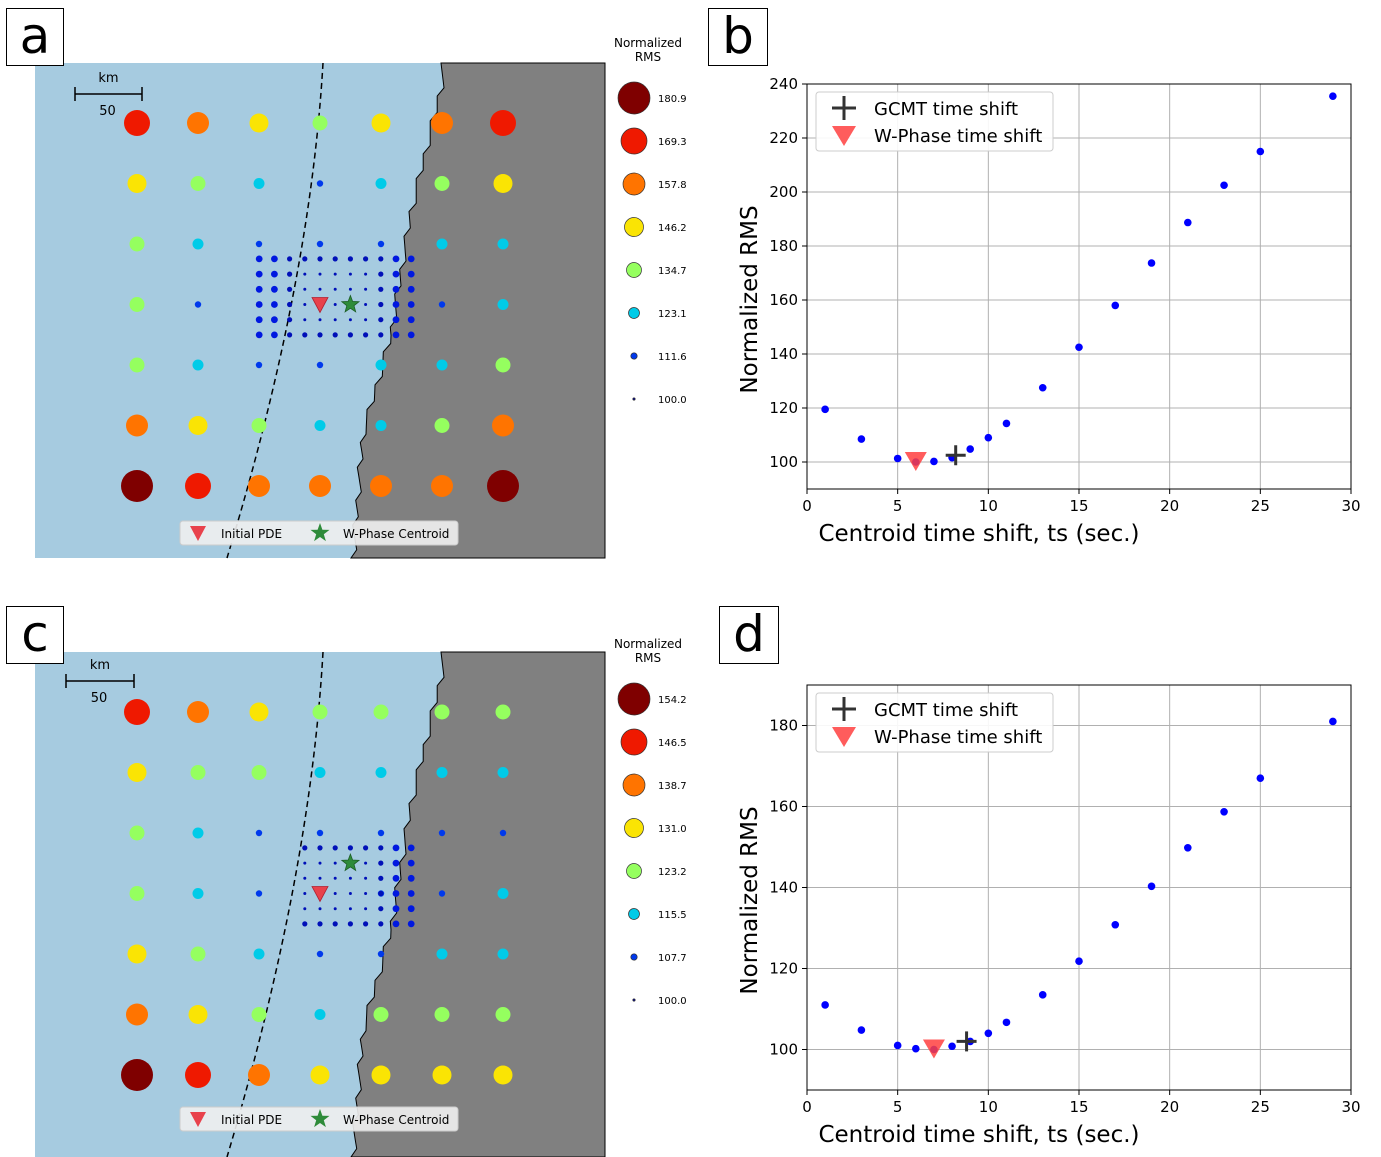  Describe the element at coordinates (738, 37) in the screenshot. I see `panel-label-b: b` at that location.